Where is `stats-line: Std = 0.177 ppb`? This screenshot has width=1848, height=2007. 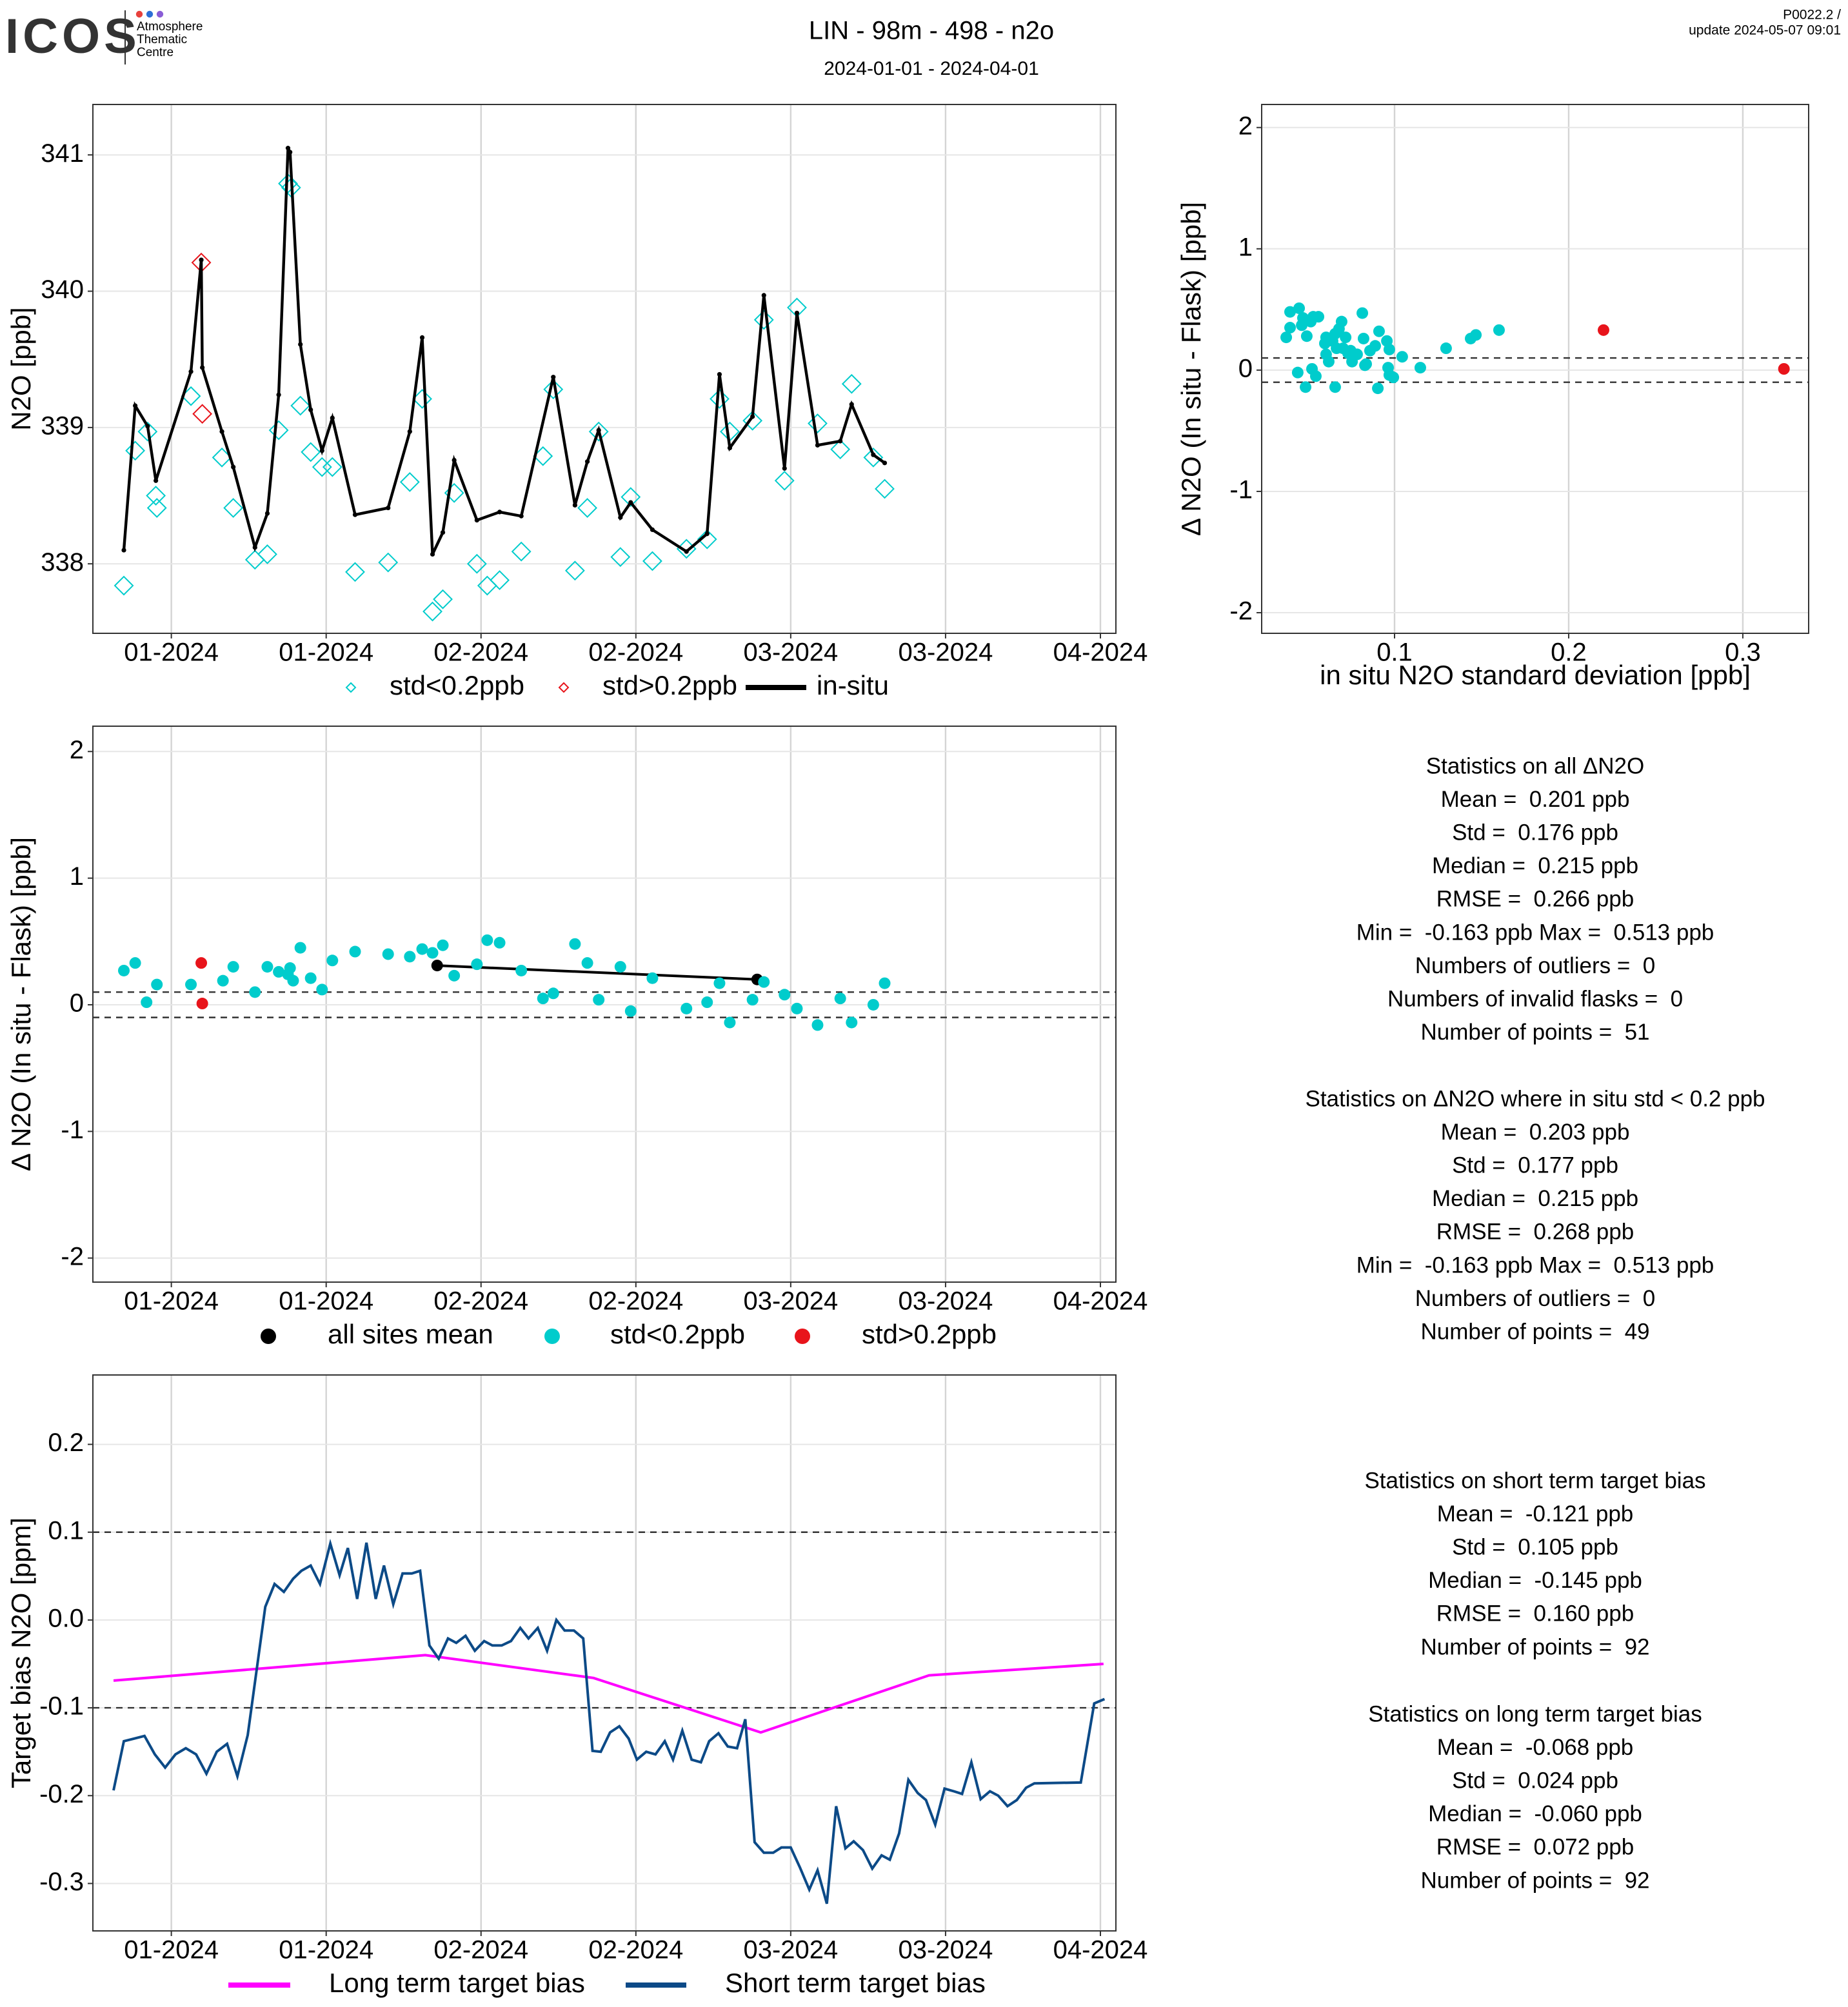 stats-line: Std = 0.177 ppb is located at coordinates (1535, 1165).